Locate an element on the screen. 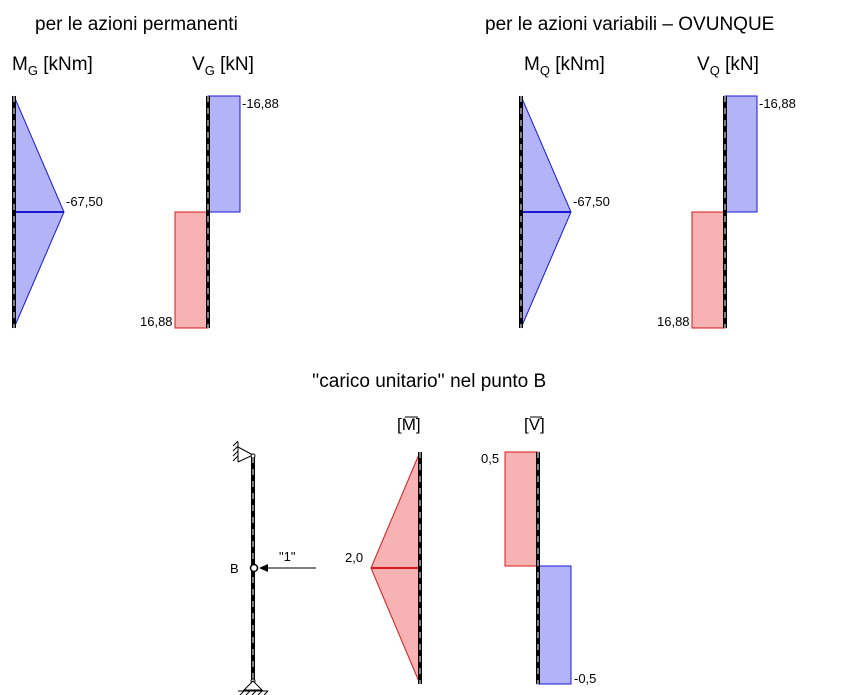 This screenshot has height=695, width=853. moment-heading-permanent: MG [kNm] is located at coordinates (52, 66).